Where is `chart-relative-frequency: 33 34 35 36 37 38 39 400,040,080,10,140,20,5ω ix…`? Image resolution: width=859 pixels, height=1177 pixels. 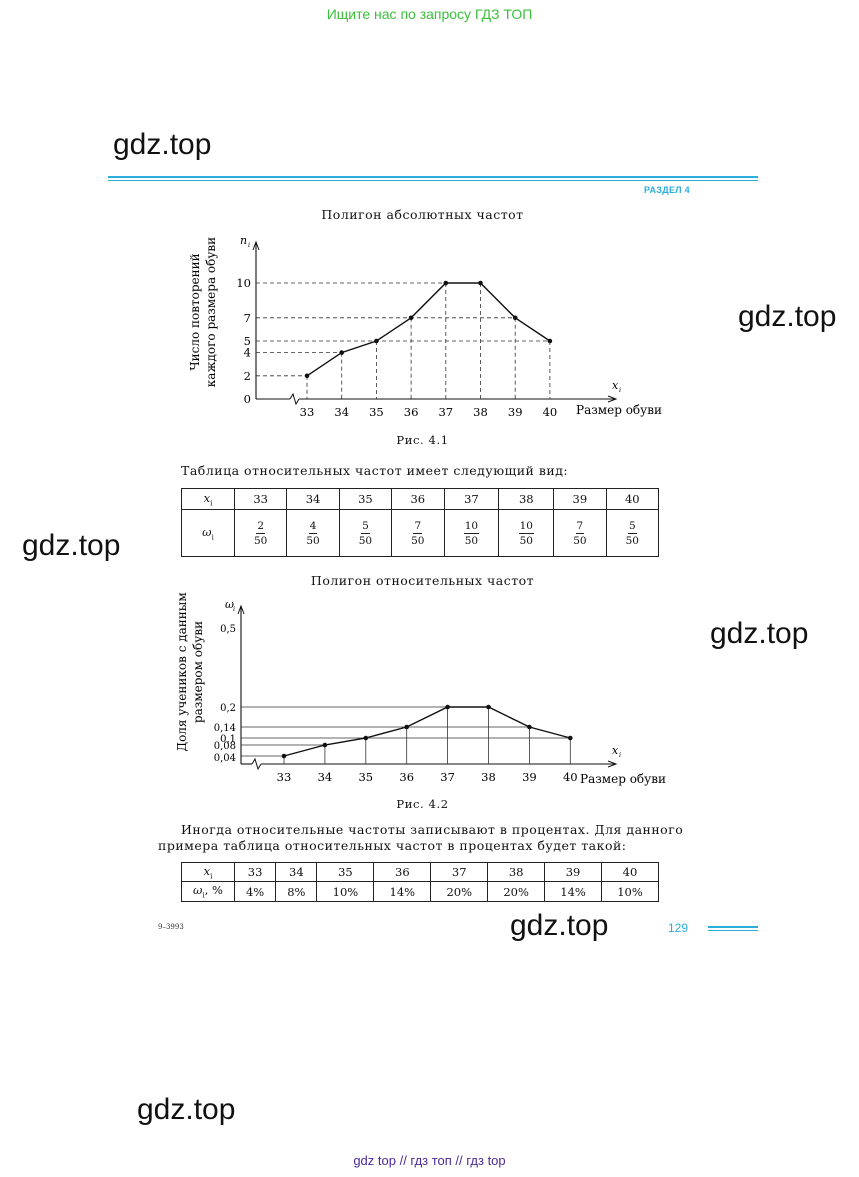 chart-relative-frequency: 33 34 35 36 37 38 39 400,040,080,10,140,20,5ω ix… is located at coordinates (420, 689).